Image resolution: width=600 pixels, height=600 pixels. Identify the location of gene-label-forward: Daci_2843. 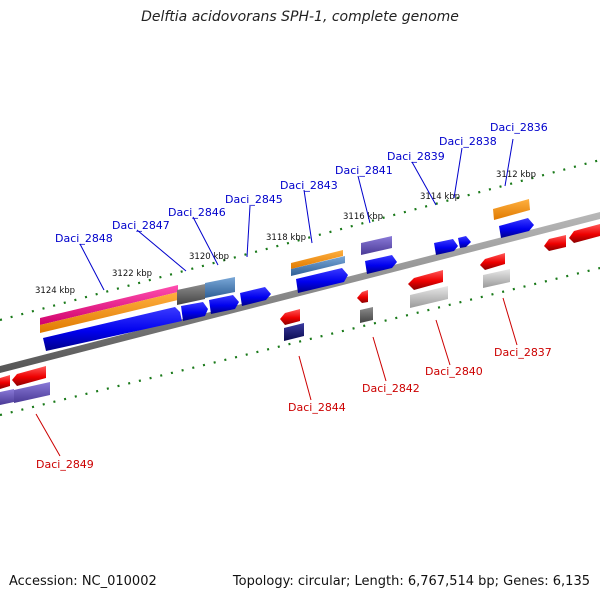
(309, 185).